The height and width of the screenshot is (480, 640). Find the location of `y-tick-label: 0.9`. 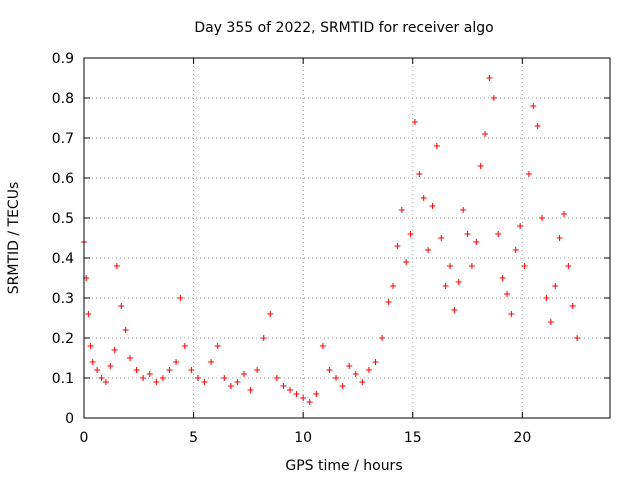

y-tick-label: 0.9 is located at coordinates (63, 59).